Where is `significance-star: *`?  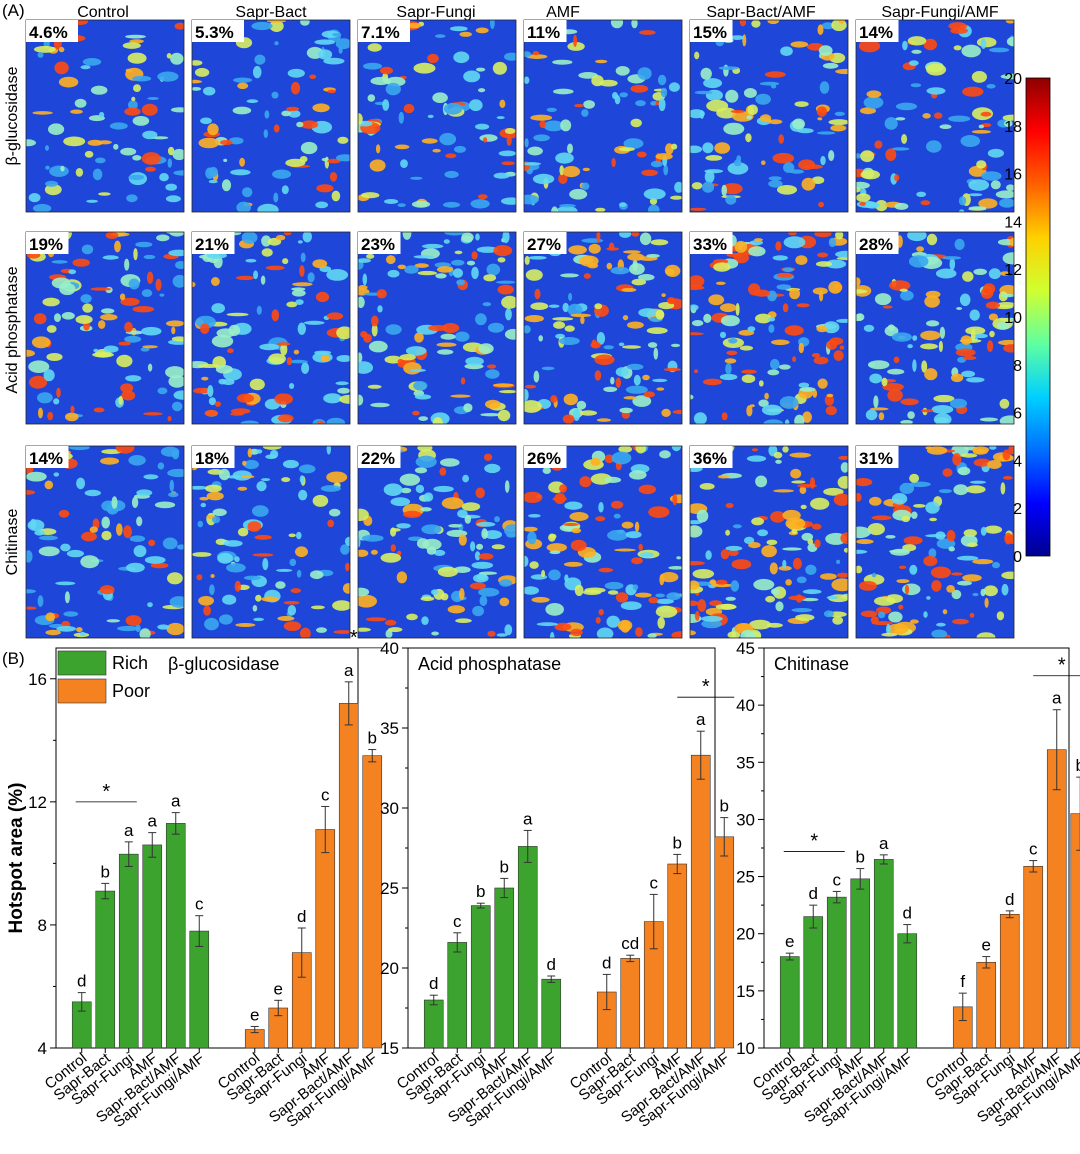 significance-star: * is located at coordinates (106, 792).